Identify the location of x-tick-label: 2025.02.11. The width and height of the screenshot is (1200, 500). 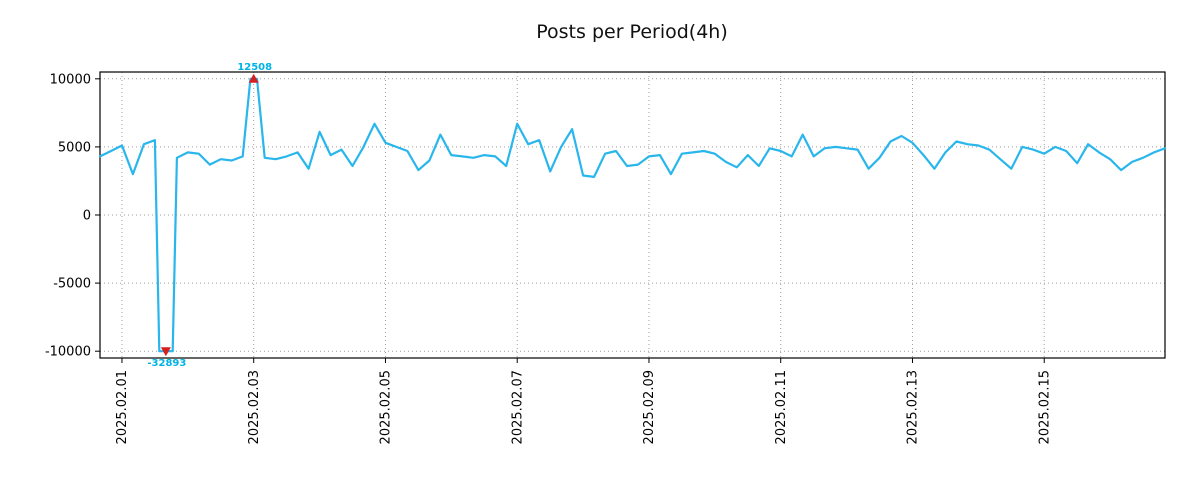
(781, 407).